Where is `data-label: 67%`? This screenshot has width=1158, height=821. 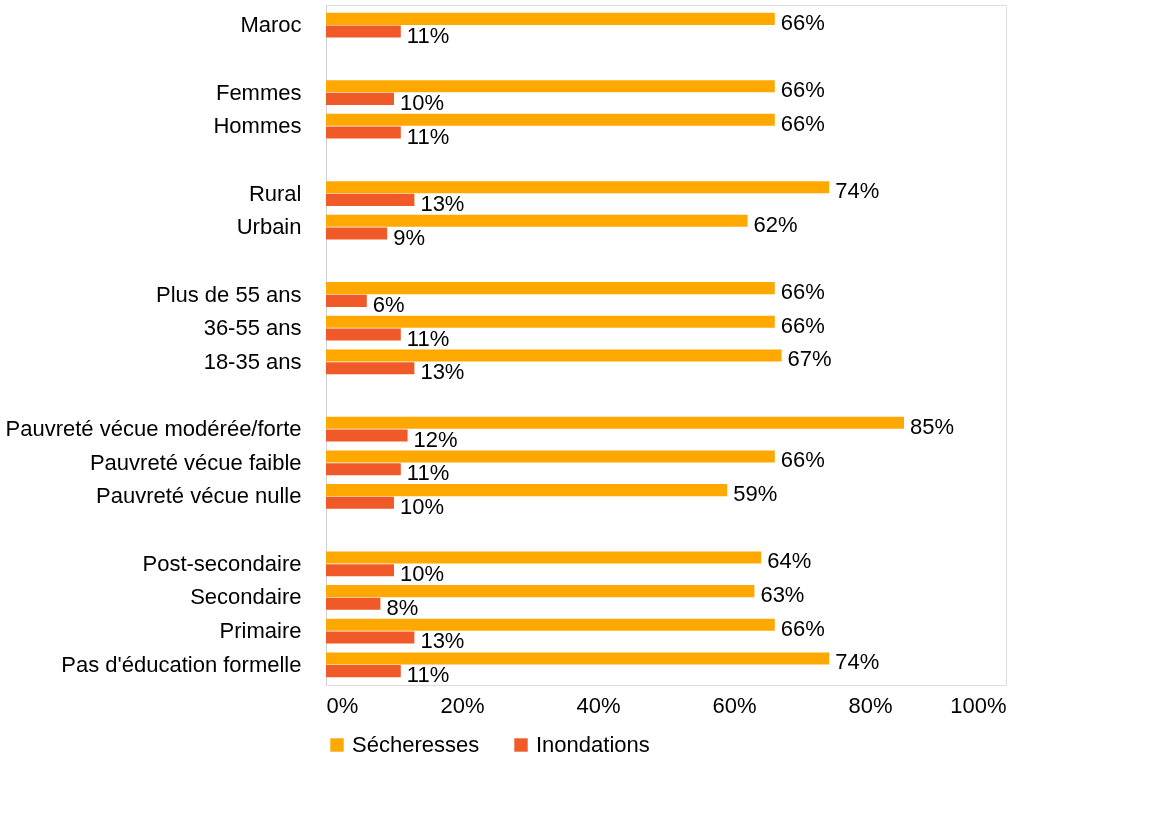 data-label: 67% is located at coordinates (809, 359).